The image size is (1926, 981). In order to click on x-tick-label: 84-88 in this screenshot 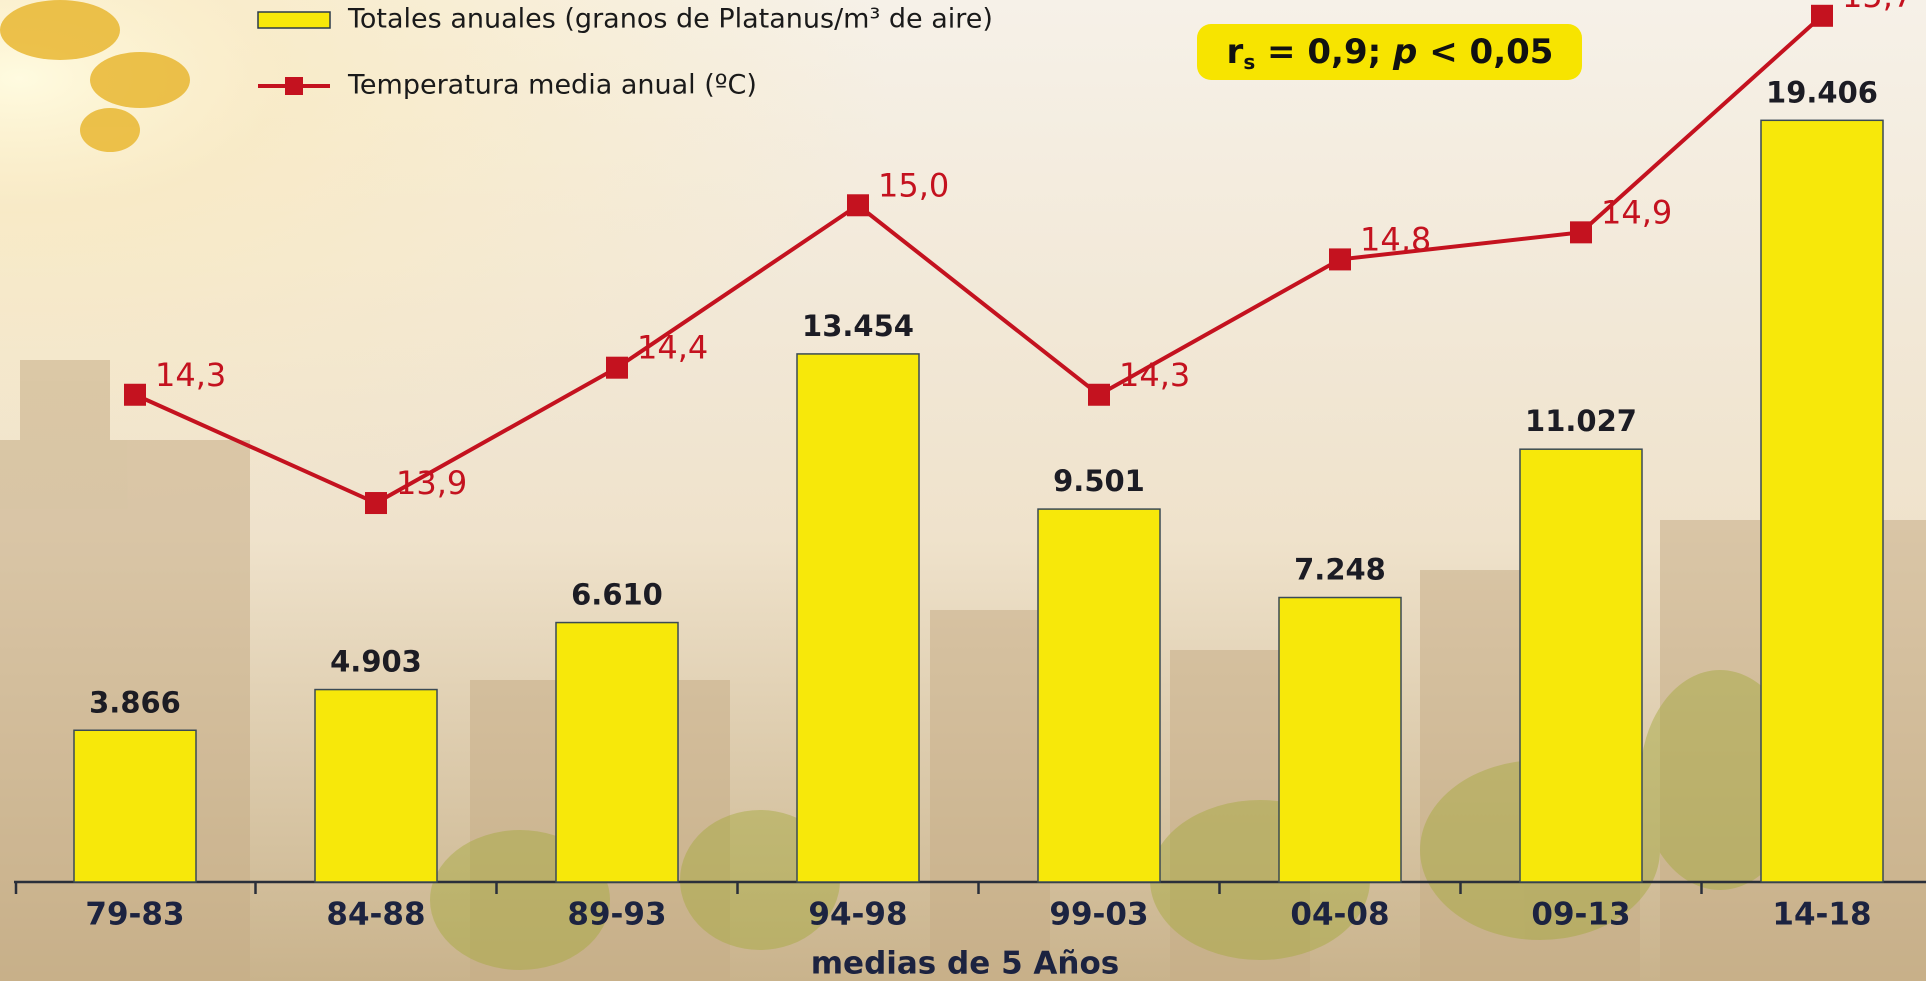, I will do `click(375, 915)`.